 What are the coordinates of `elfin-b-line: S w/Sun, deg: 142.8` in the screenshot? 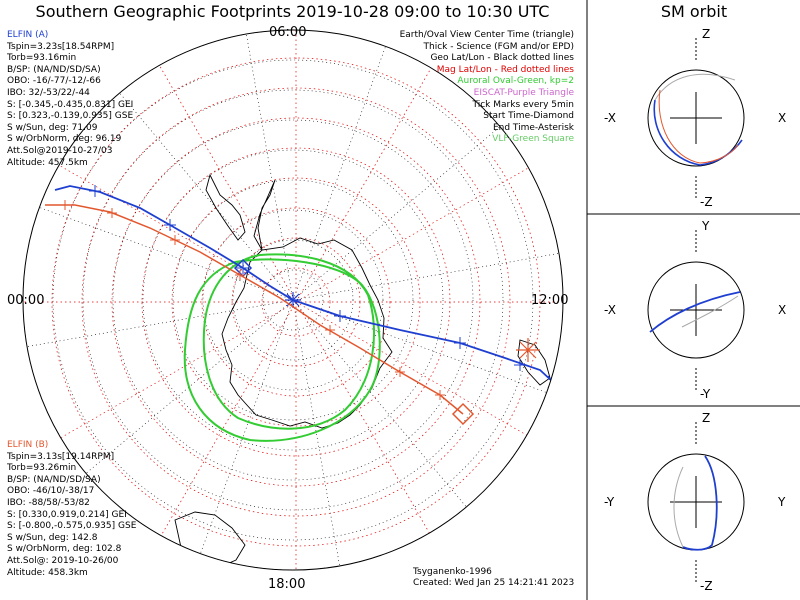 It's located at (52, 537).